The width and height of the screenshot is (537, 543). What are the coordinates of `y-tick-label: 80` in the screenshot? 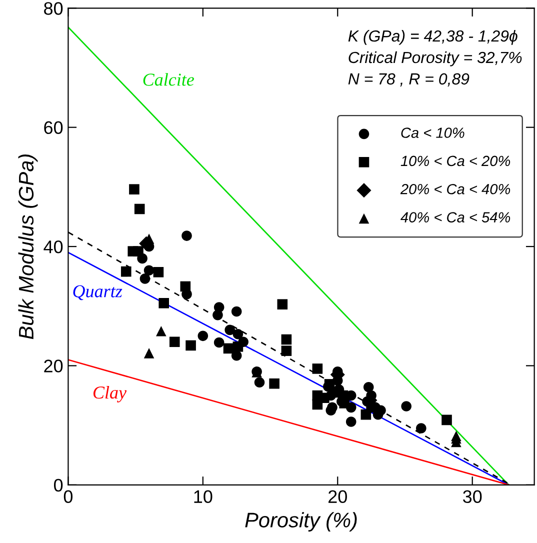 It's located at (53, 8).